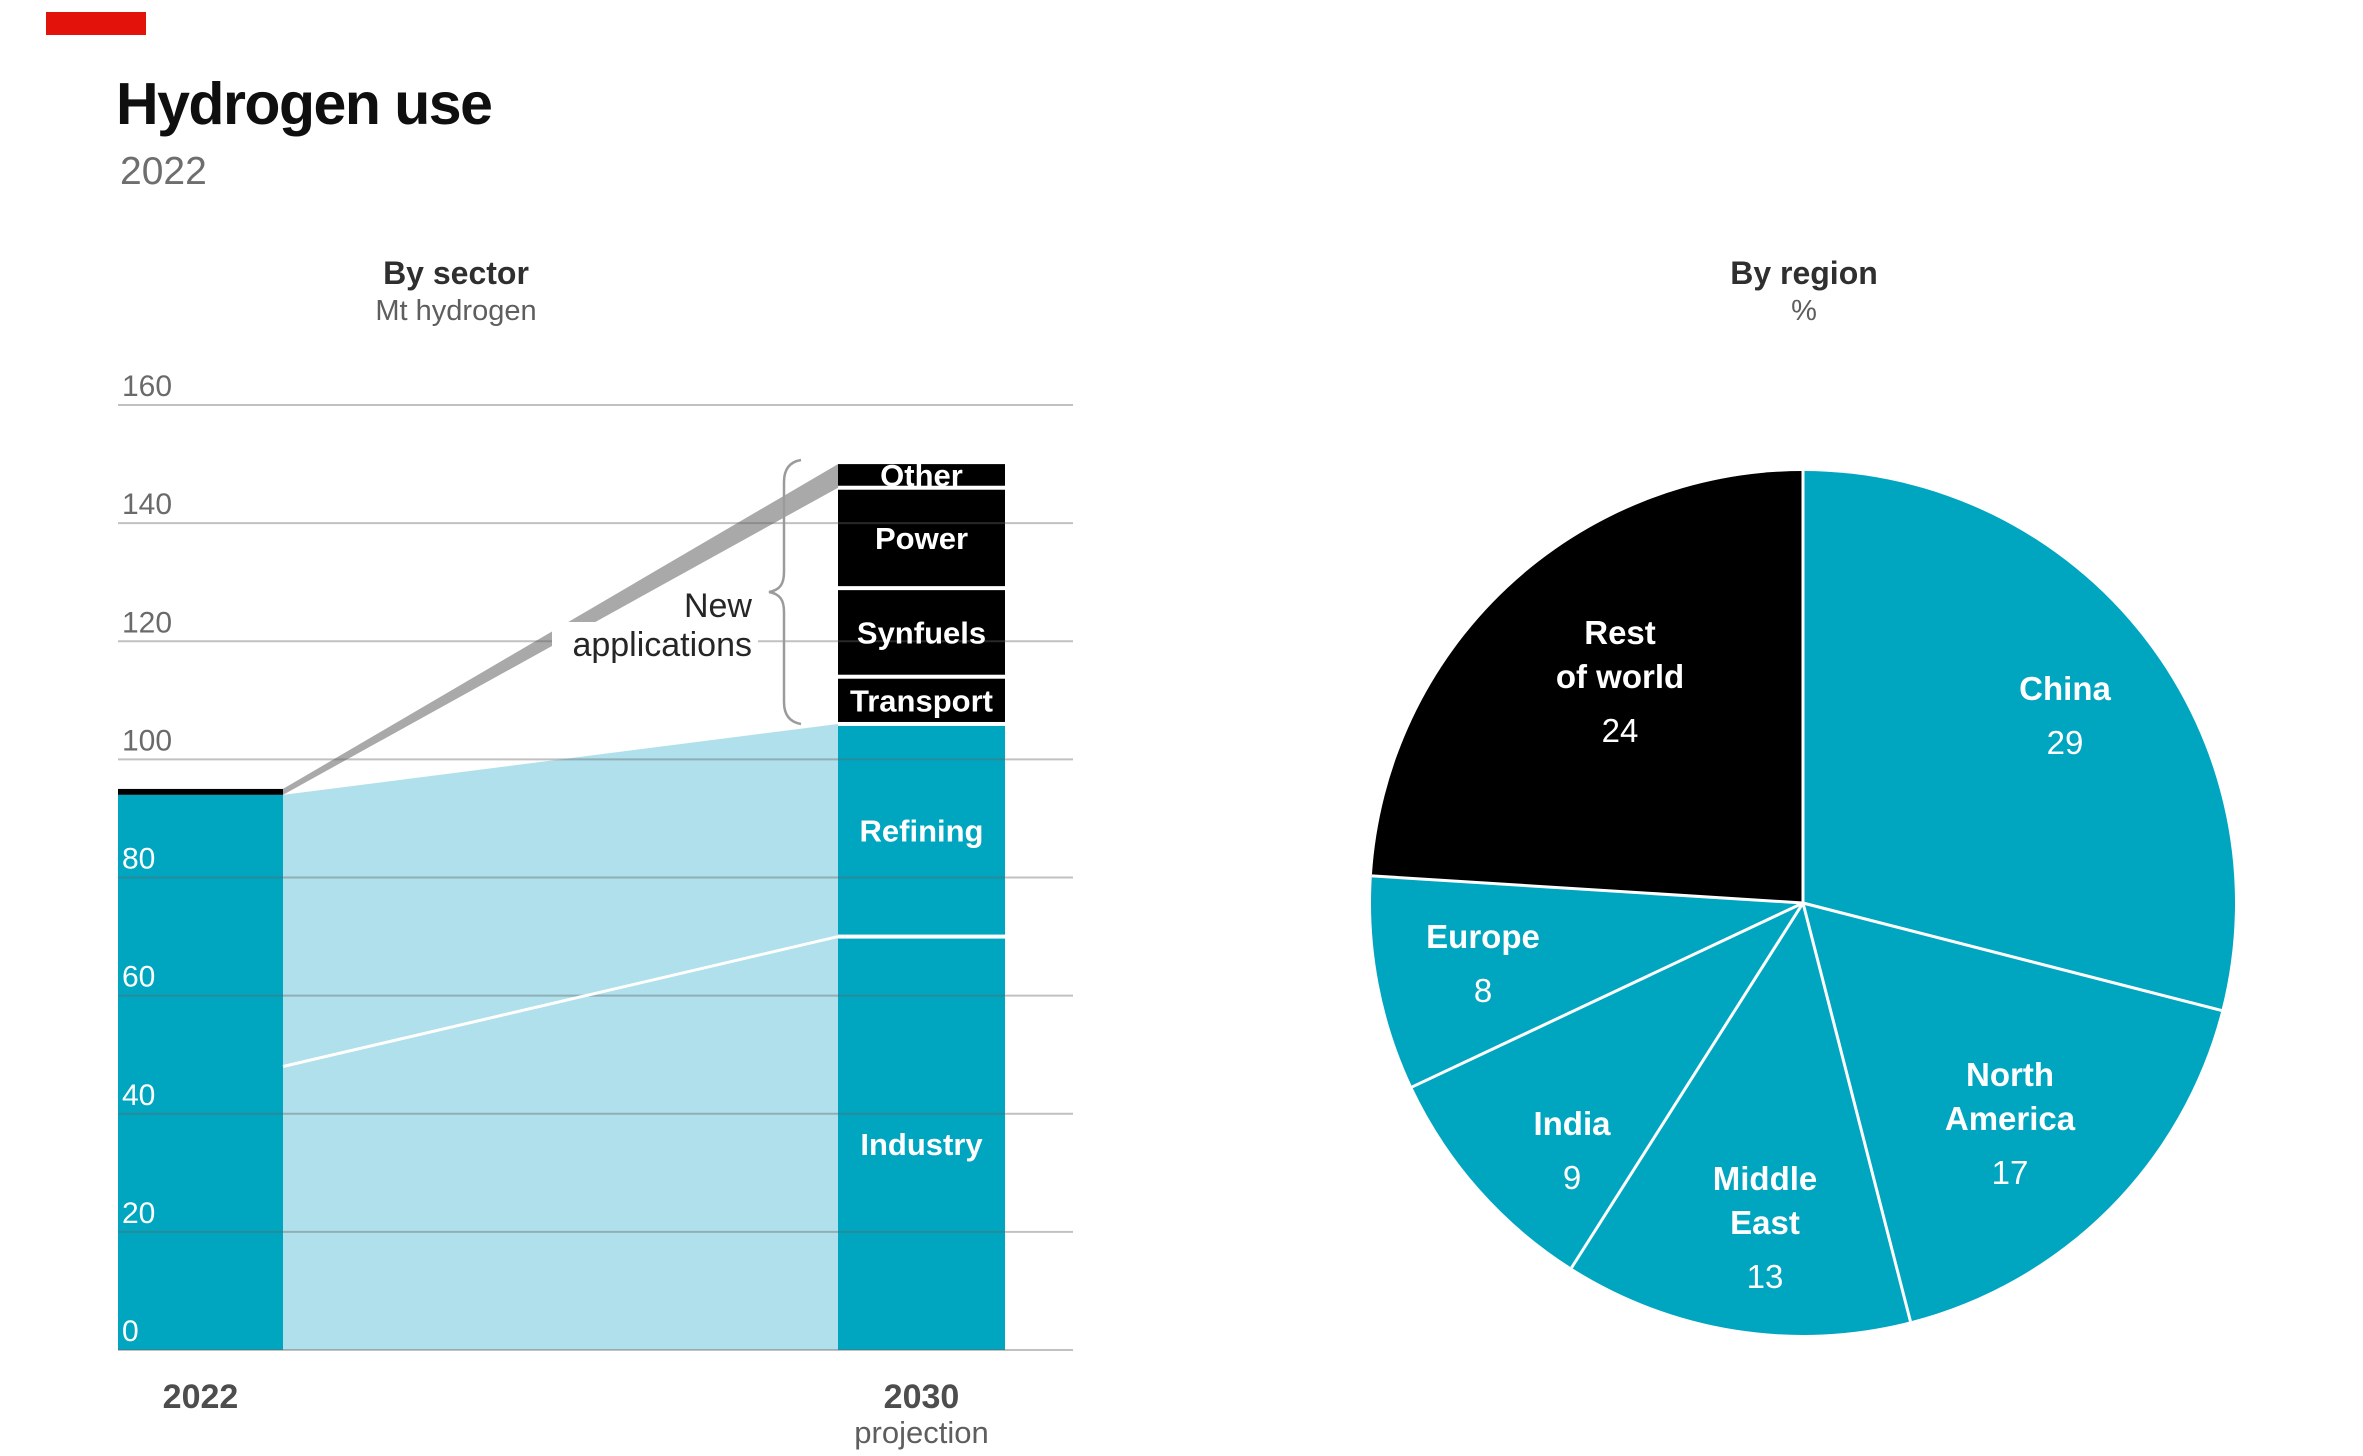 This screenshot has width=2363, height=1456. I want to click on segment-label-refining: Refining, so click(922, 830).